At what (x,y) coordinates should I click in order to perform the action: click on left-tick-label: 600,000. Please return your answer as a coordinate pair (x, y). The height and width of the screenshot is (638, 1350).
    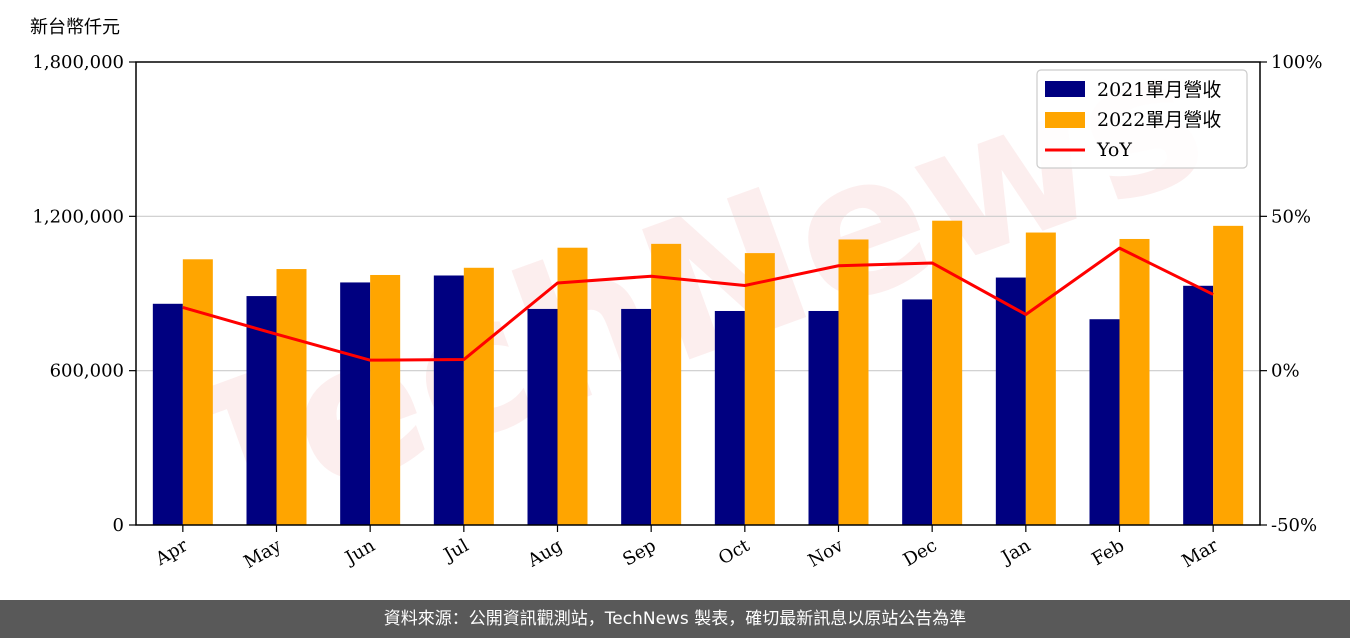
    Looking at the image, I should click on (87, 371).